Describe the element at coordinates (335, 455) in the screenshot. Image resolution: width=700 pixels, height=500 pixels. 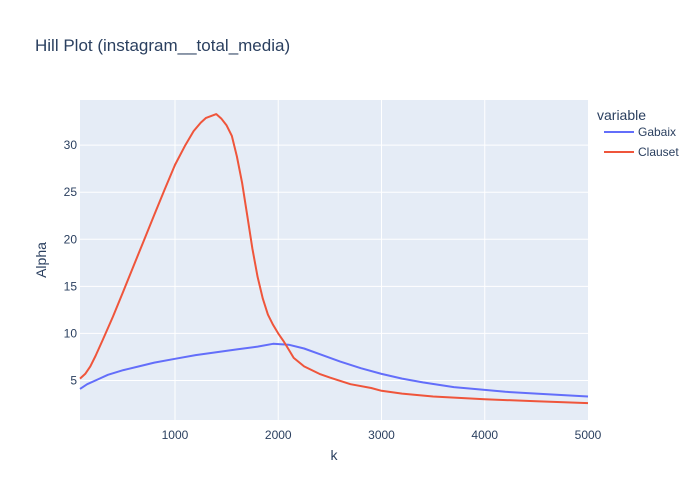
I see `x-axis-title: k` at that location.